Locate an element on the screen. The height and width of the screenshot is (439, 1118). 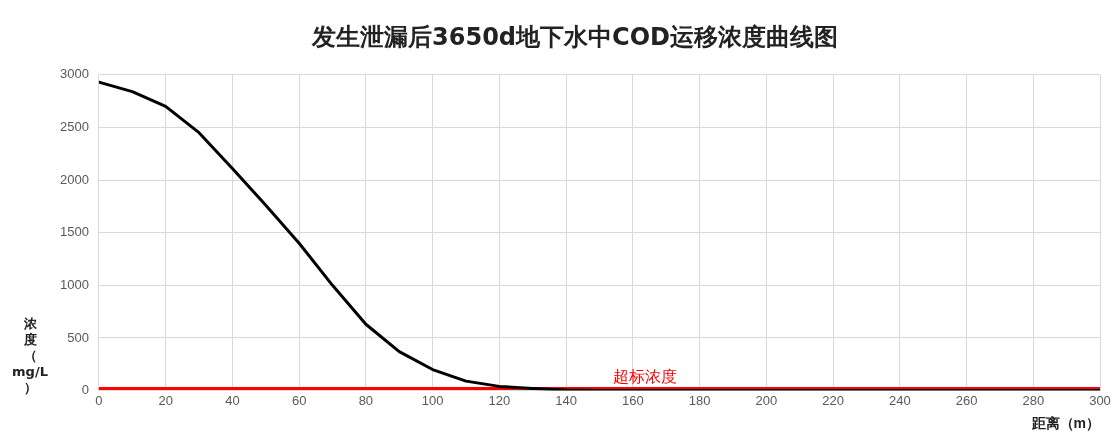
x-tick-label: 200 is located at coordinates (766, 400).